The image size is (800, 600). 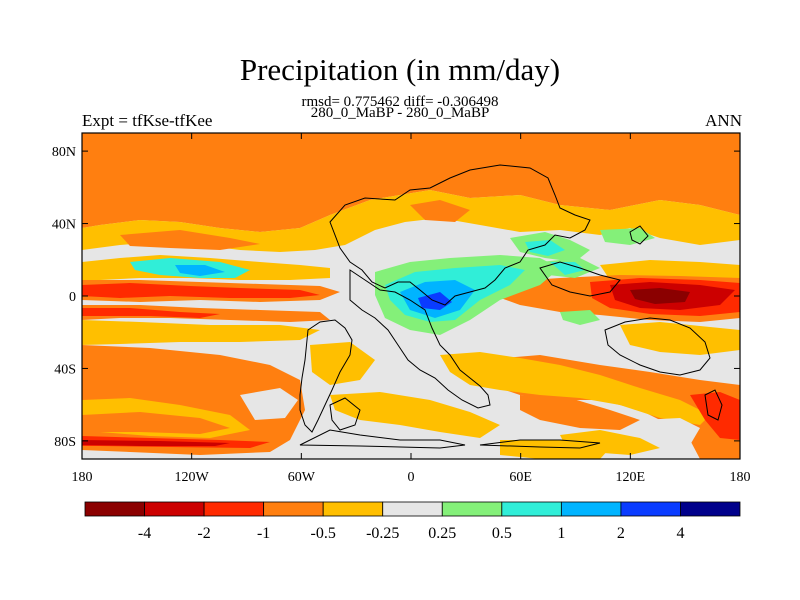 I want to click on colorbar-label: -1, so click(x=263, y=533).